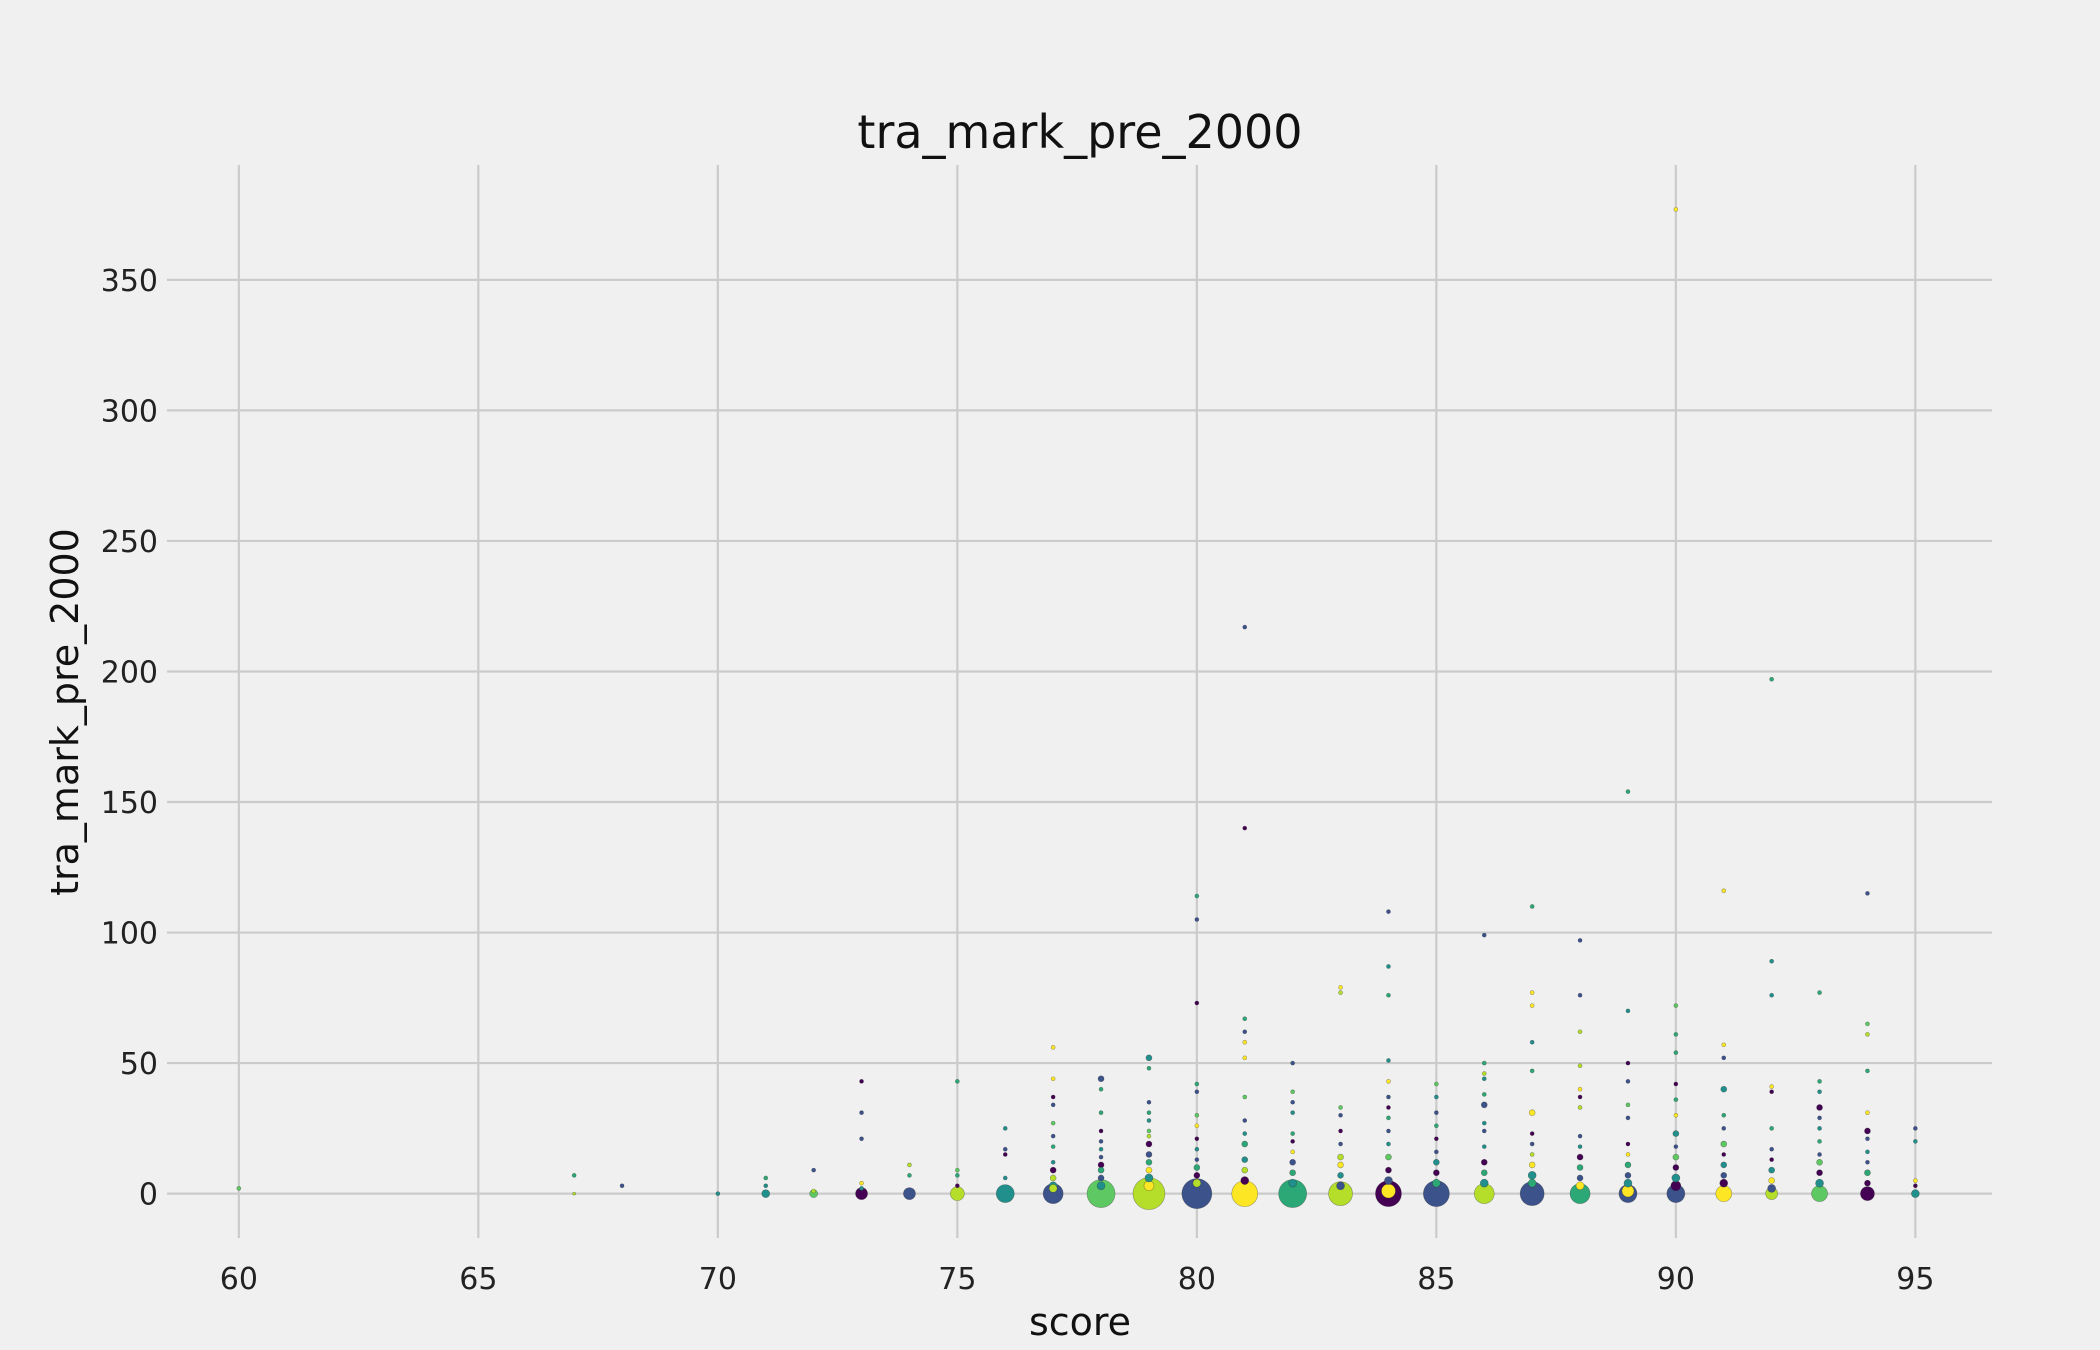 The width and height of the screenshot is (2100, 1350). I want to click on chart-title: tra_mark_pre_2000, so click(1079, 132).